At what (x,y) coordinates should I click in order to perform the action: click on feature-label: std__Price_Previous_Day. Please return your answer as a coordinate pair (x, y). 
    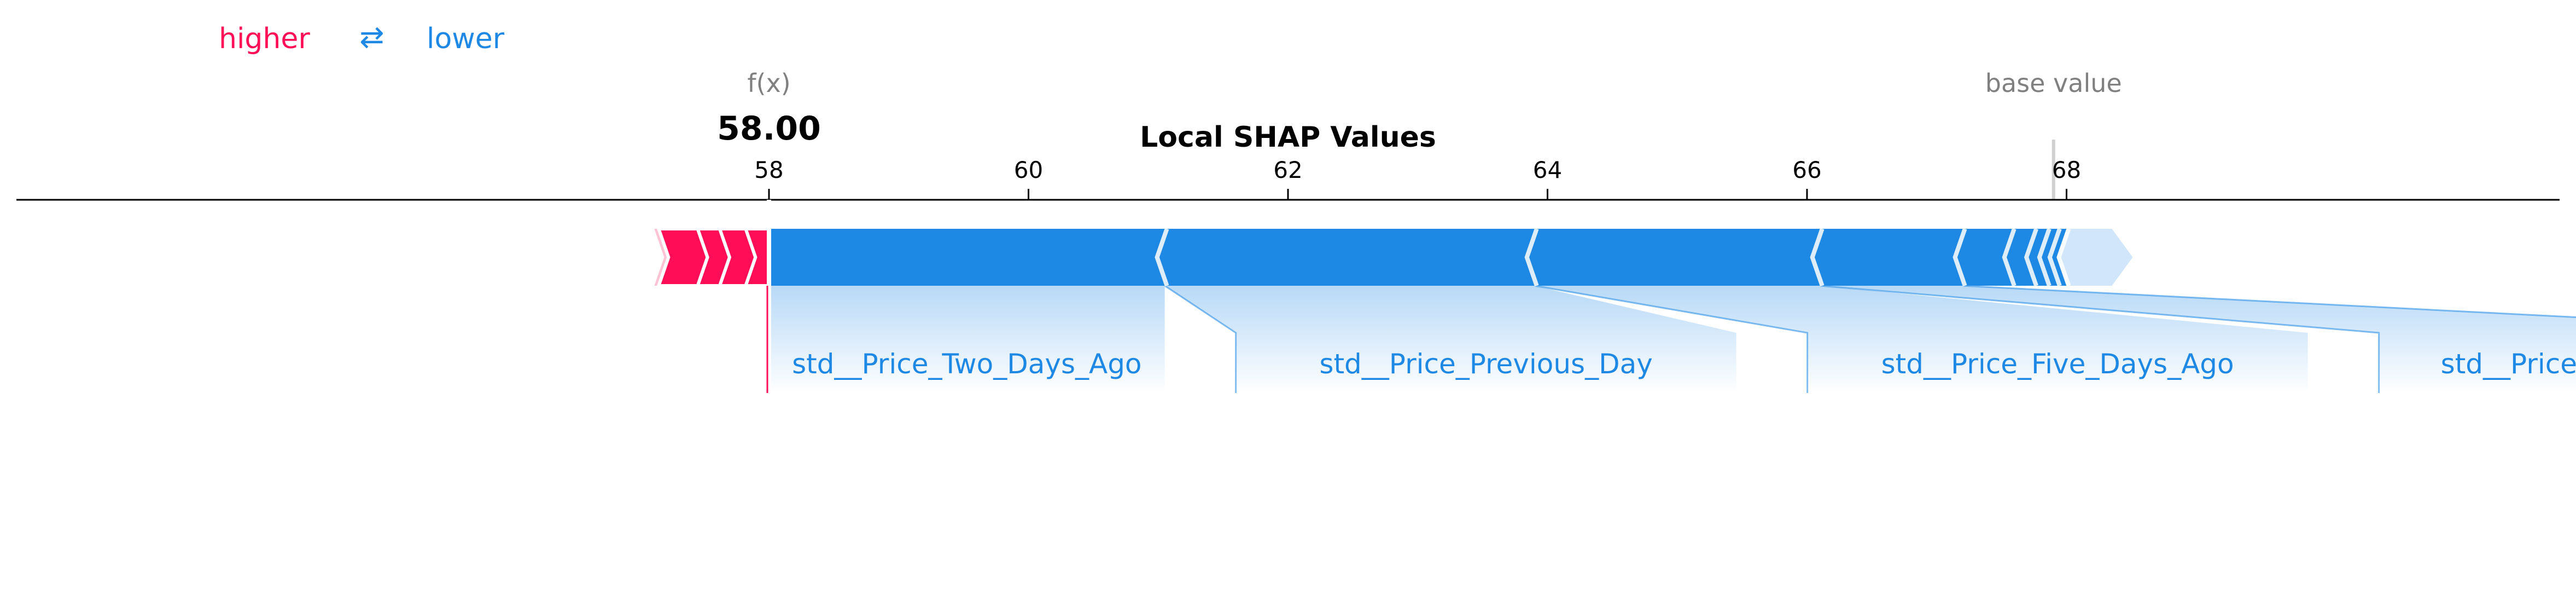
    Looking at the image, I should click on (1485, 364).